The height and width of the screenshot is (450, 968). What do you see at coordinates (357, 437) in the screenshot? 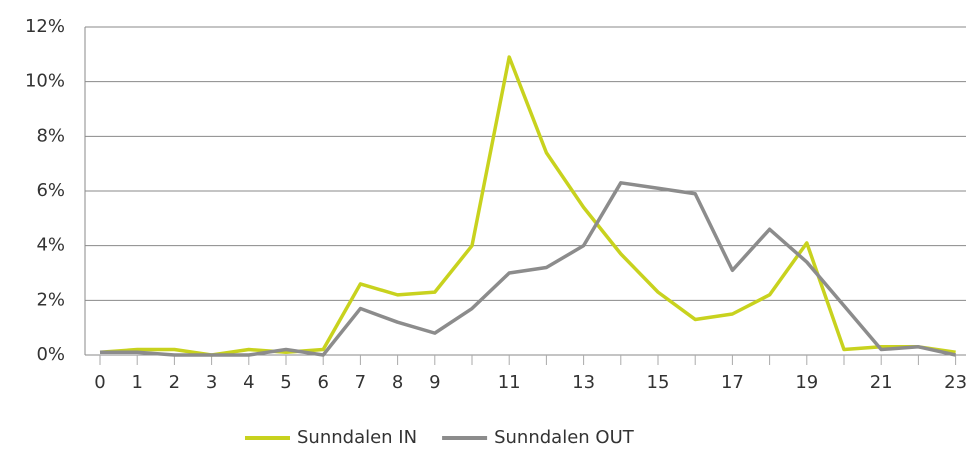
I see `legend-label: Sunndalen IN` at bounding box center [357, 437].